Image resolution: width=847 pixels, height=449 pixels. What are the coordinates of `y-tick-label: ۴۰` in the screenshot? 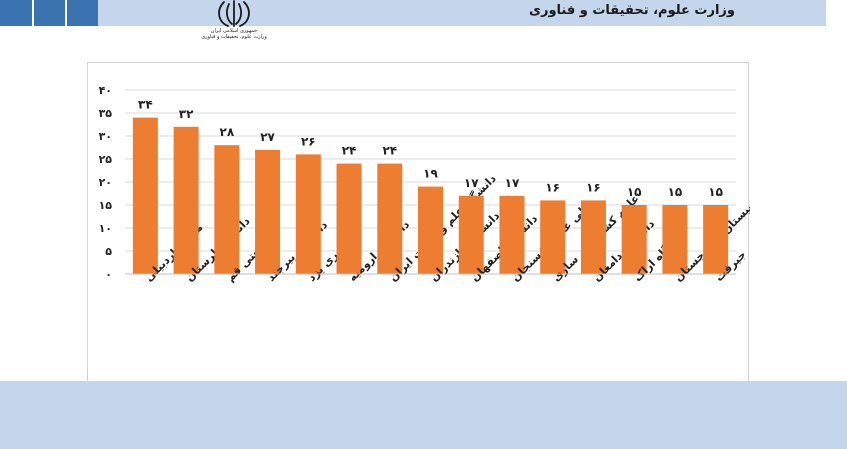 It's located at (105, 90).